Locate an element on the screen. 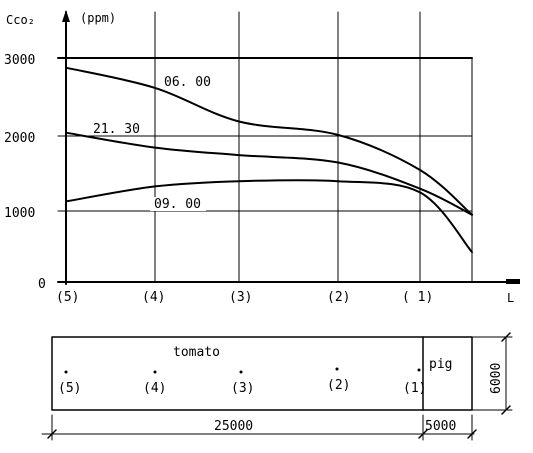 The image size is (533, 453). y-tick-label: 3000 is located at coordinates (19, 60).